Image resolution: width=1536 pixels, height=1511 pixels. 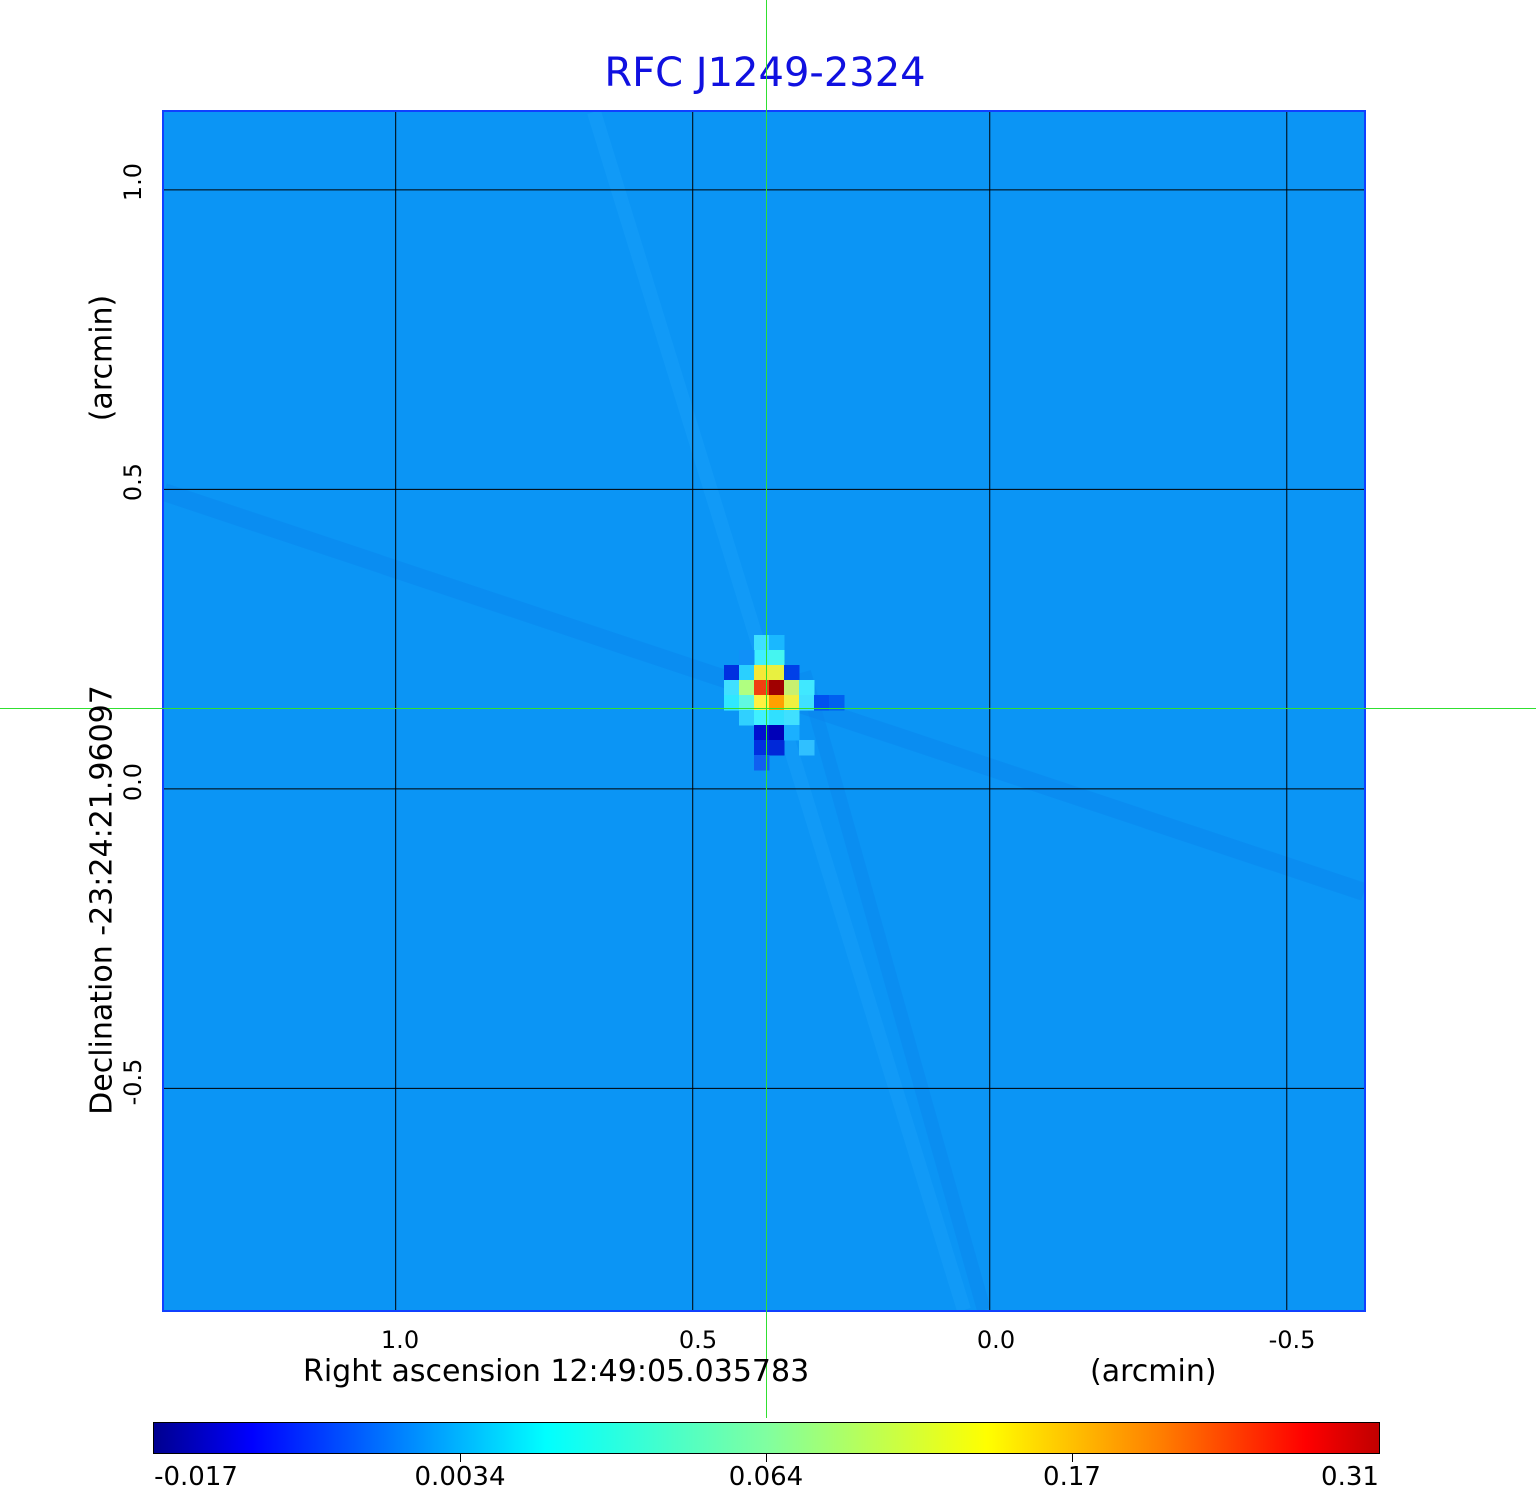 I want to click on colorbar-tick-label: 0.064, so click(x=766, y=1477).